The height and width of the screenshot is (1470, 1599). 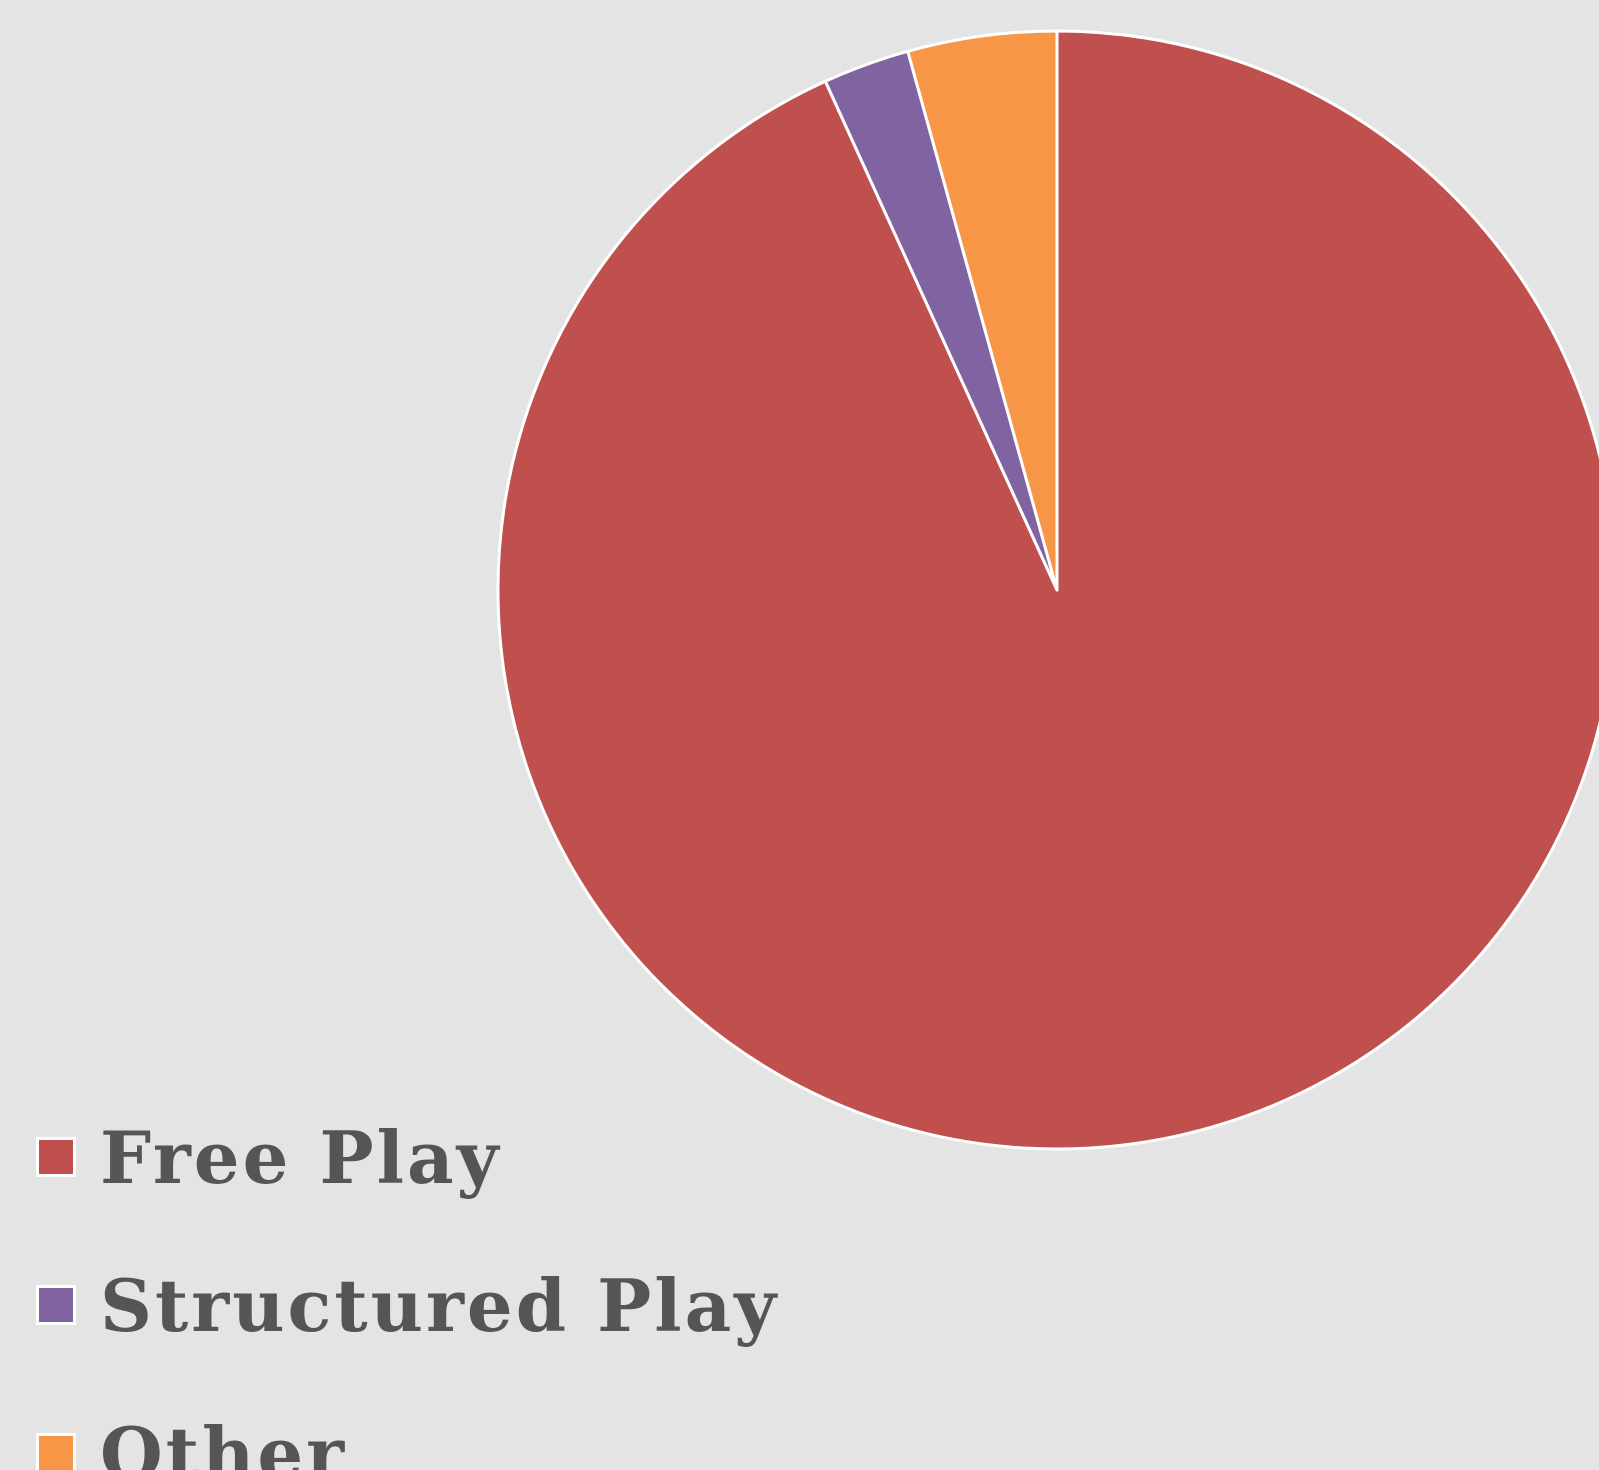 What do you see at coordinates (56, 1157) in the screenshot?
I see `legend-swatch-free-play` at bounding box center [56, 1157].